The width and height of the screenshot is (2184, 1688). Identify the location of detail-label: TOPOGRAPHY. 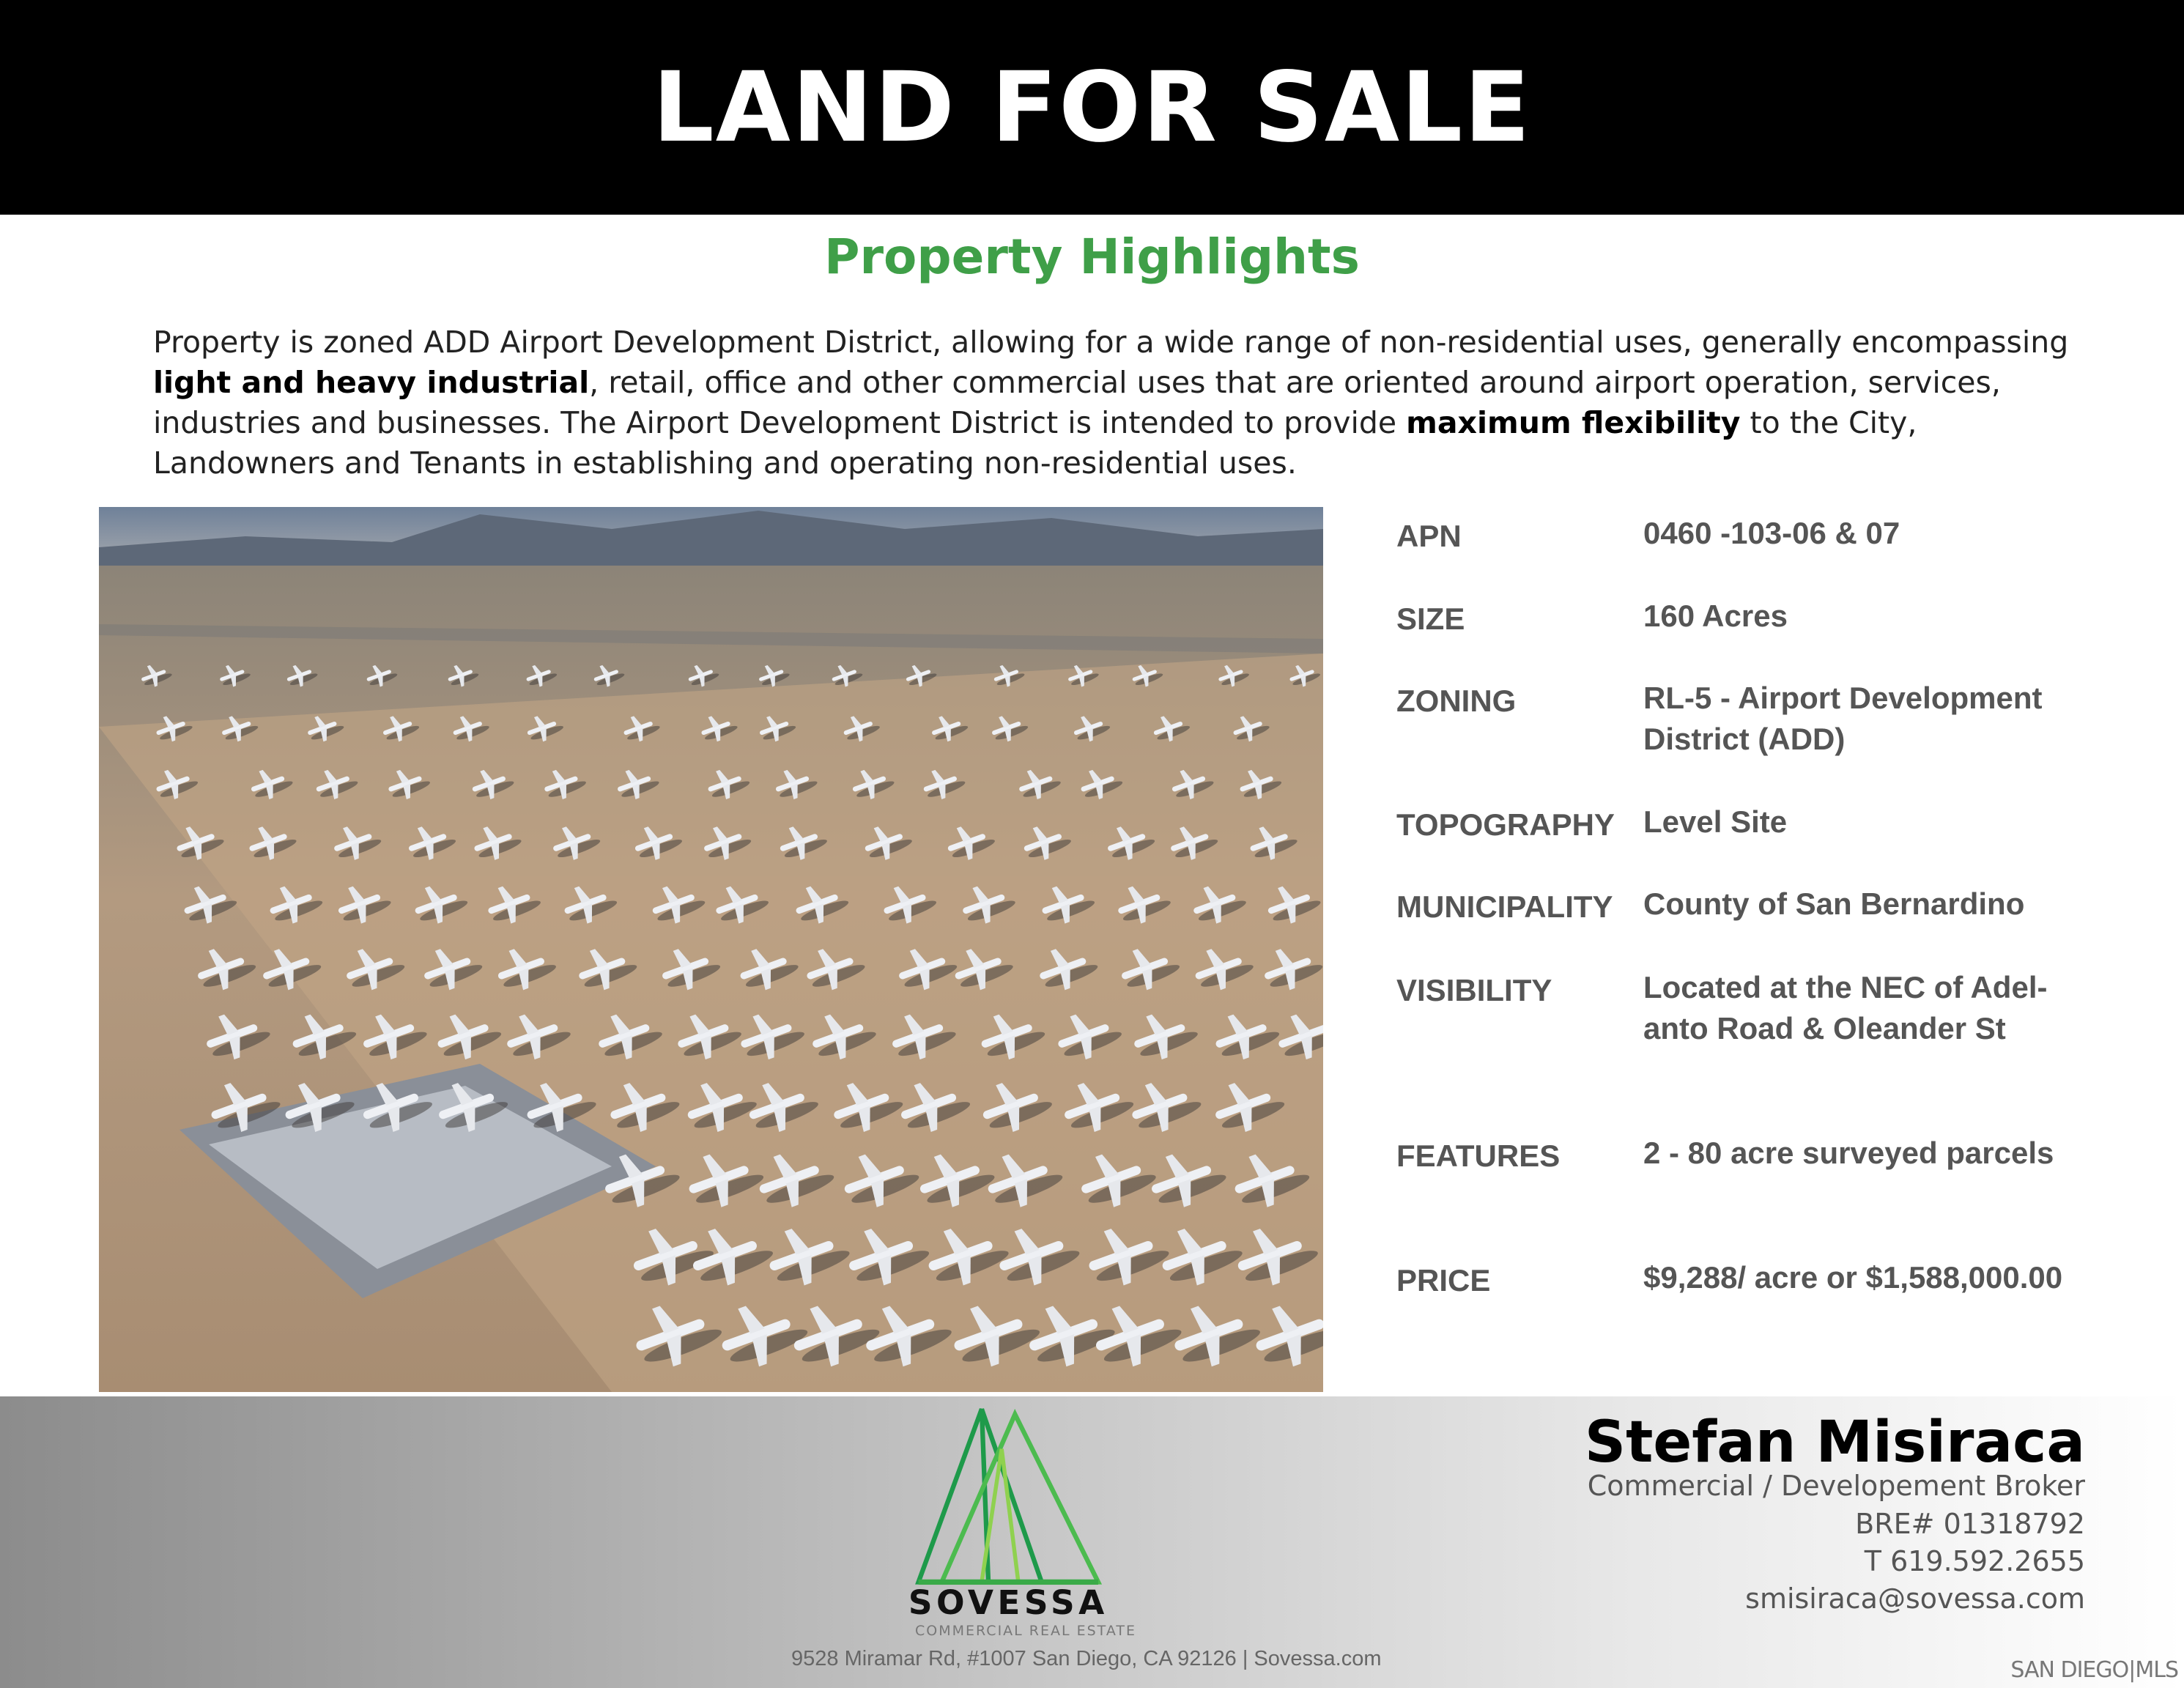
(1505, 824).